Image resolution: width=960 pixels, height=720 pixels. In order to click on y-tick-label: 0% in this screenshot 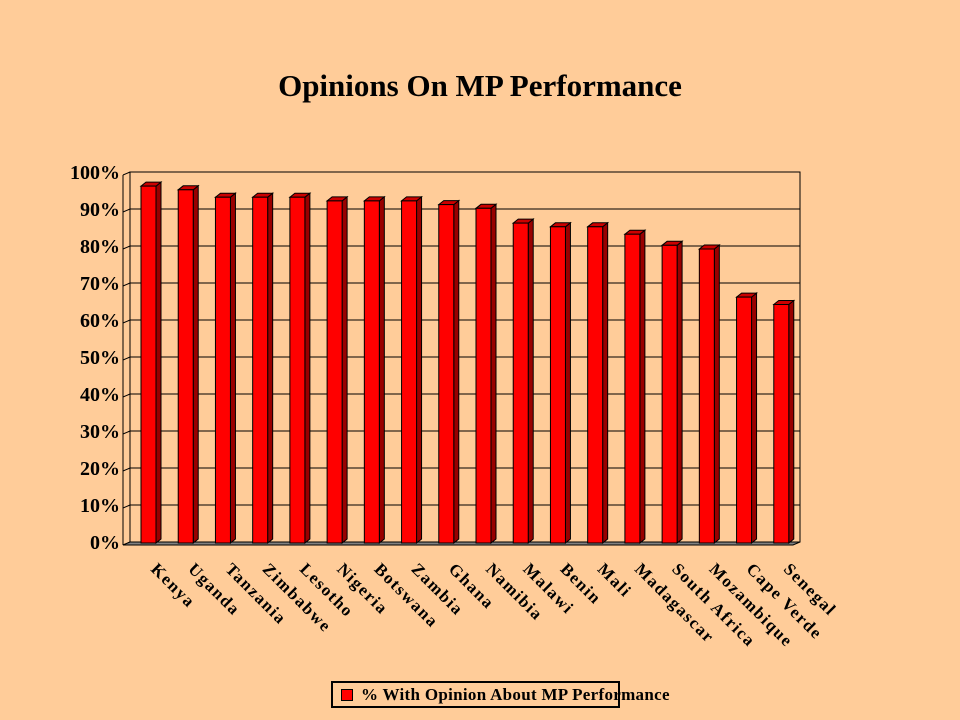, I will do `click(105, 543)`.